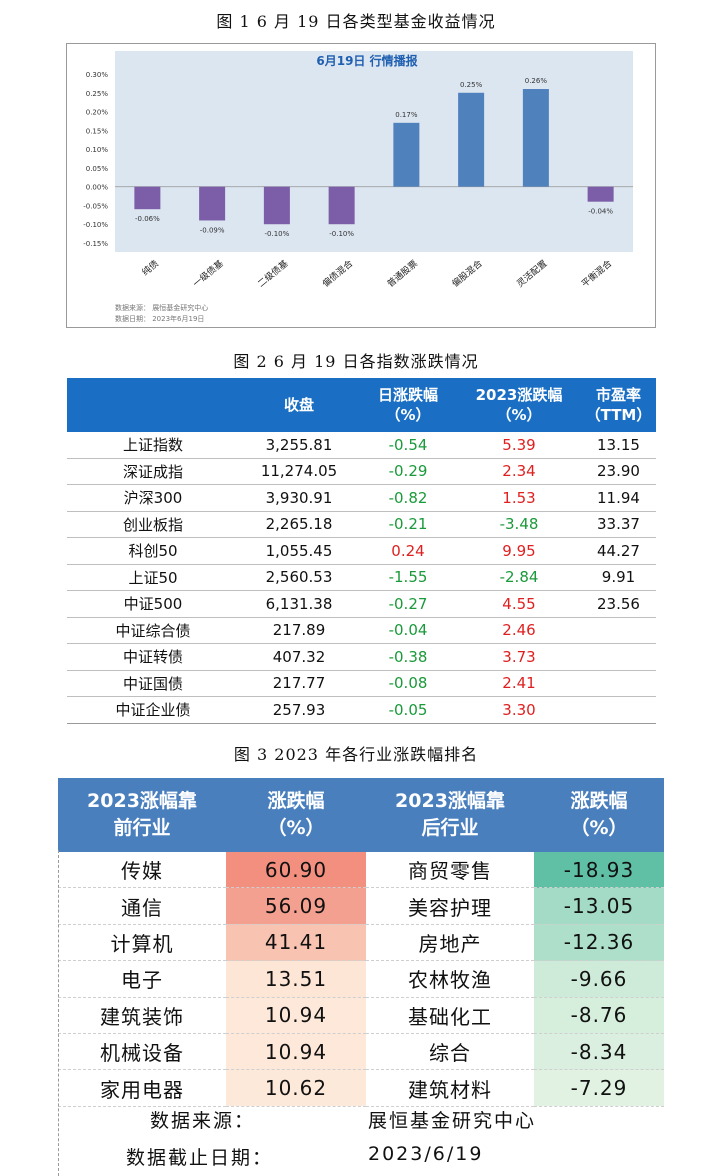  Describe the element at coordinates (361, 405) in the screenshot. I see `index-table-header: 收盘 日涨跌幅 （%） 2023涨跌幅 （%） 市盈率 （TTM）` at that location.